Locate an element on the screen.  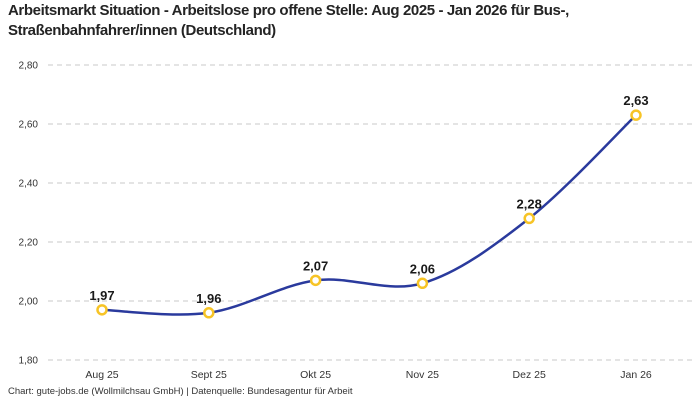
x-tick-label: Nov 25 is located at coordinates (422, 375).